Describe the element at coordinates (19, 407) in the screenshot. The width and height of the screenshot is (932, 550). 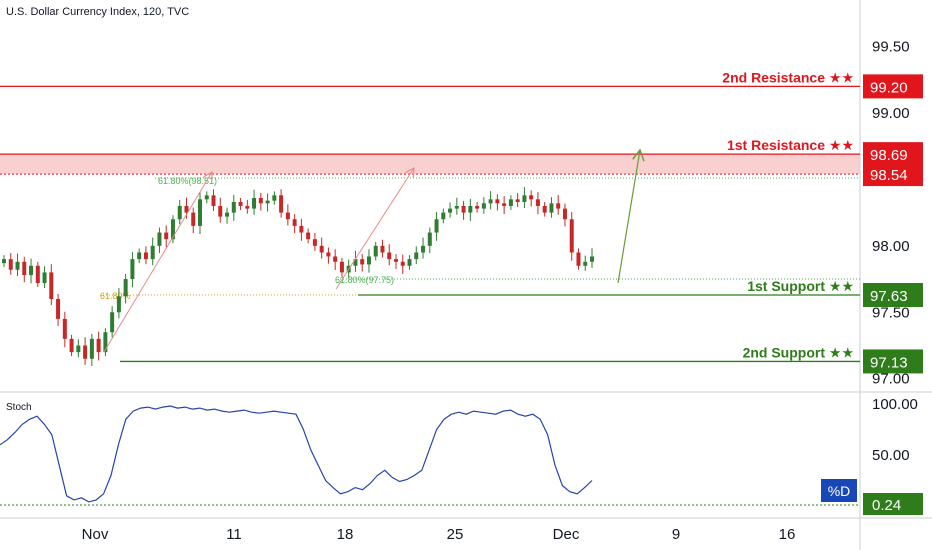
I see `stoch-title: Stoch` at that location.